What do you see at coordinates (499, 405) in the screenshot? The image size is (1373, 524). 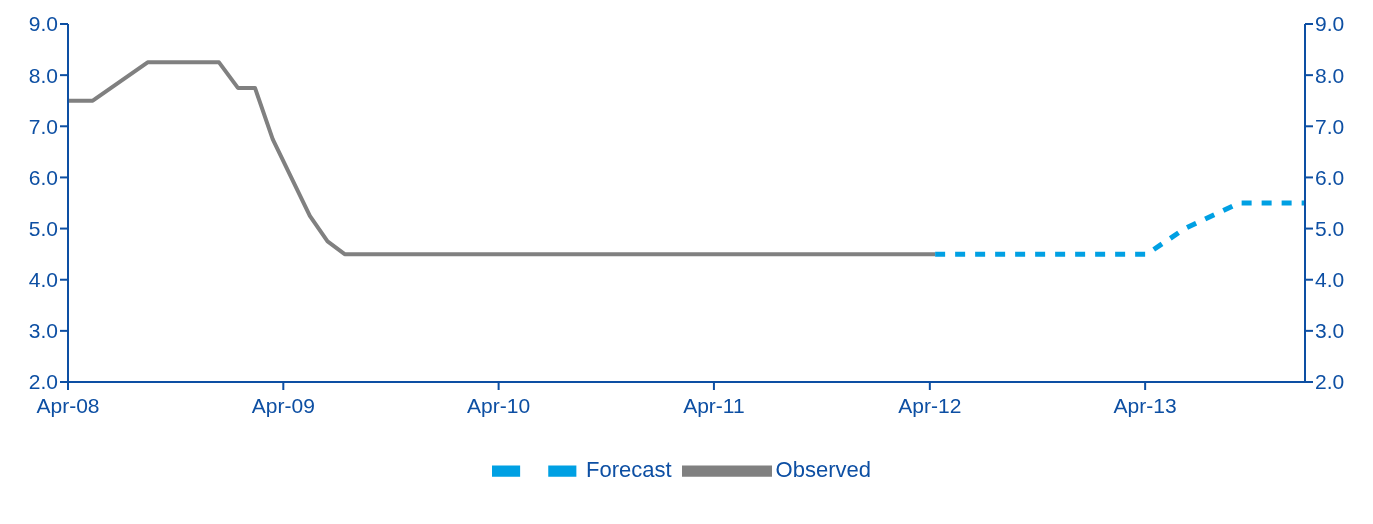 I see `x-tick-label: Apr-10` at bounding box center [499, 405].